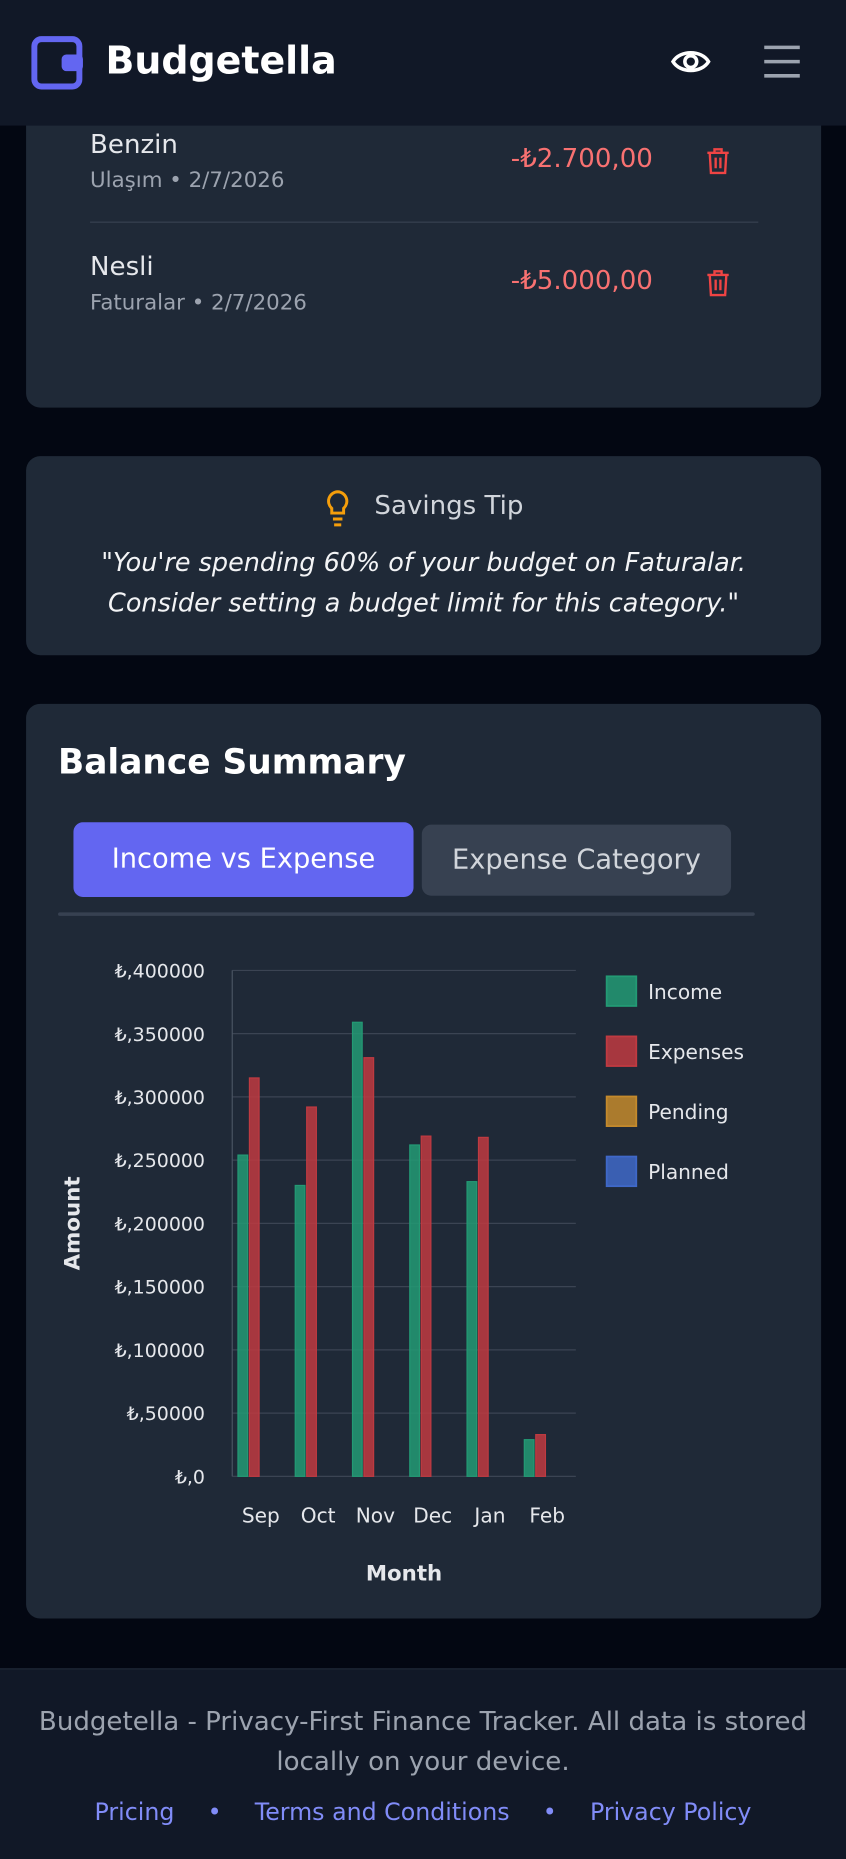  What do you see at coordinates (690, 61) in the screenshot?
I see `eye-icon` at bounding box center [690, 61].